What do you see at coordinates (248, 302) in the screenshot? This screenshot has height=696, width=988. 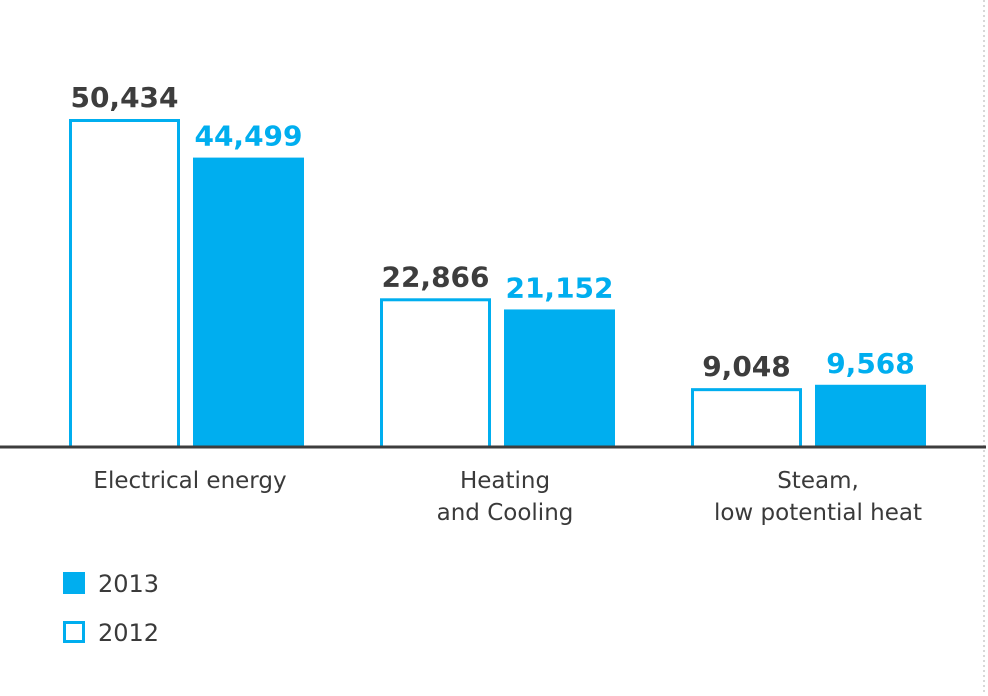 I see `bar-2013-electrical-energy` at bounding box center [248, 302].